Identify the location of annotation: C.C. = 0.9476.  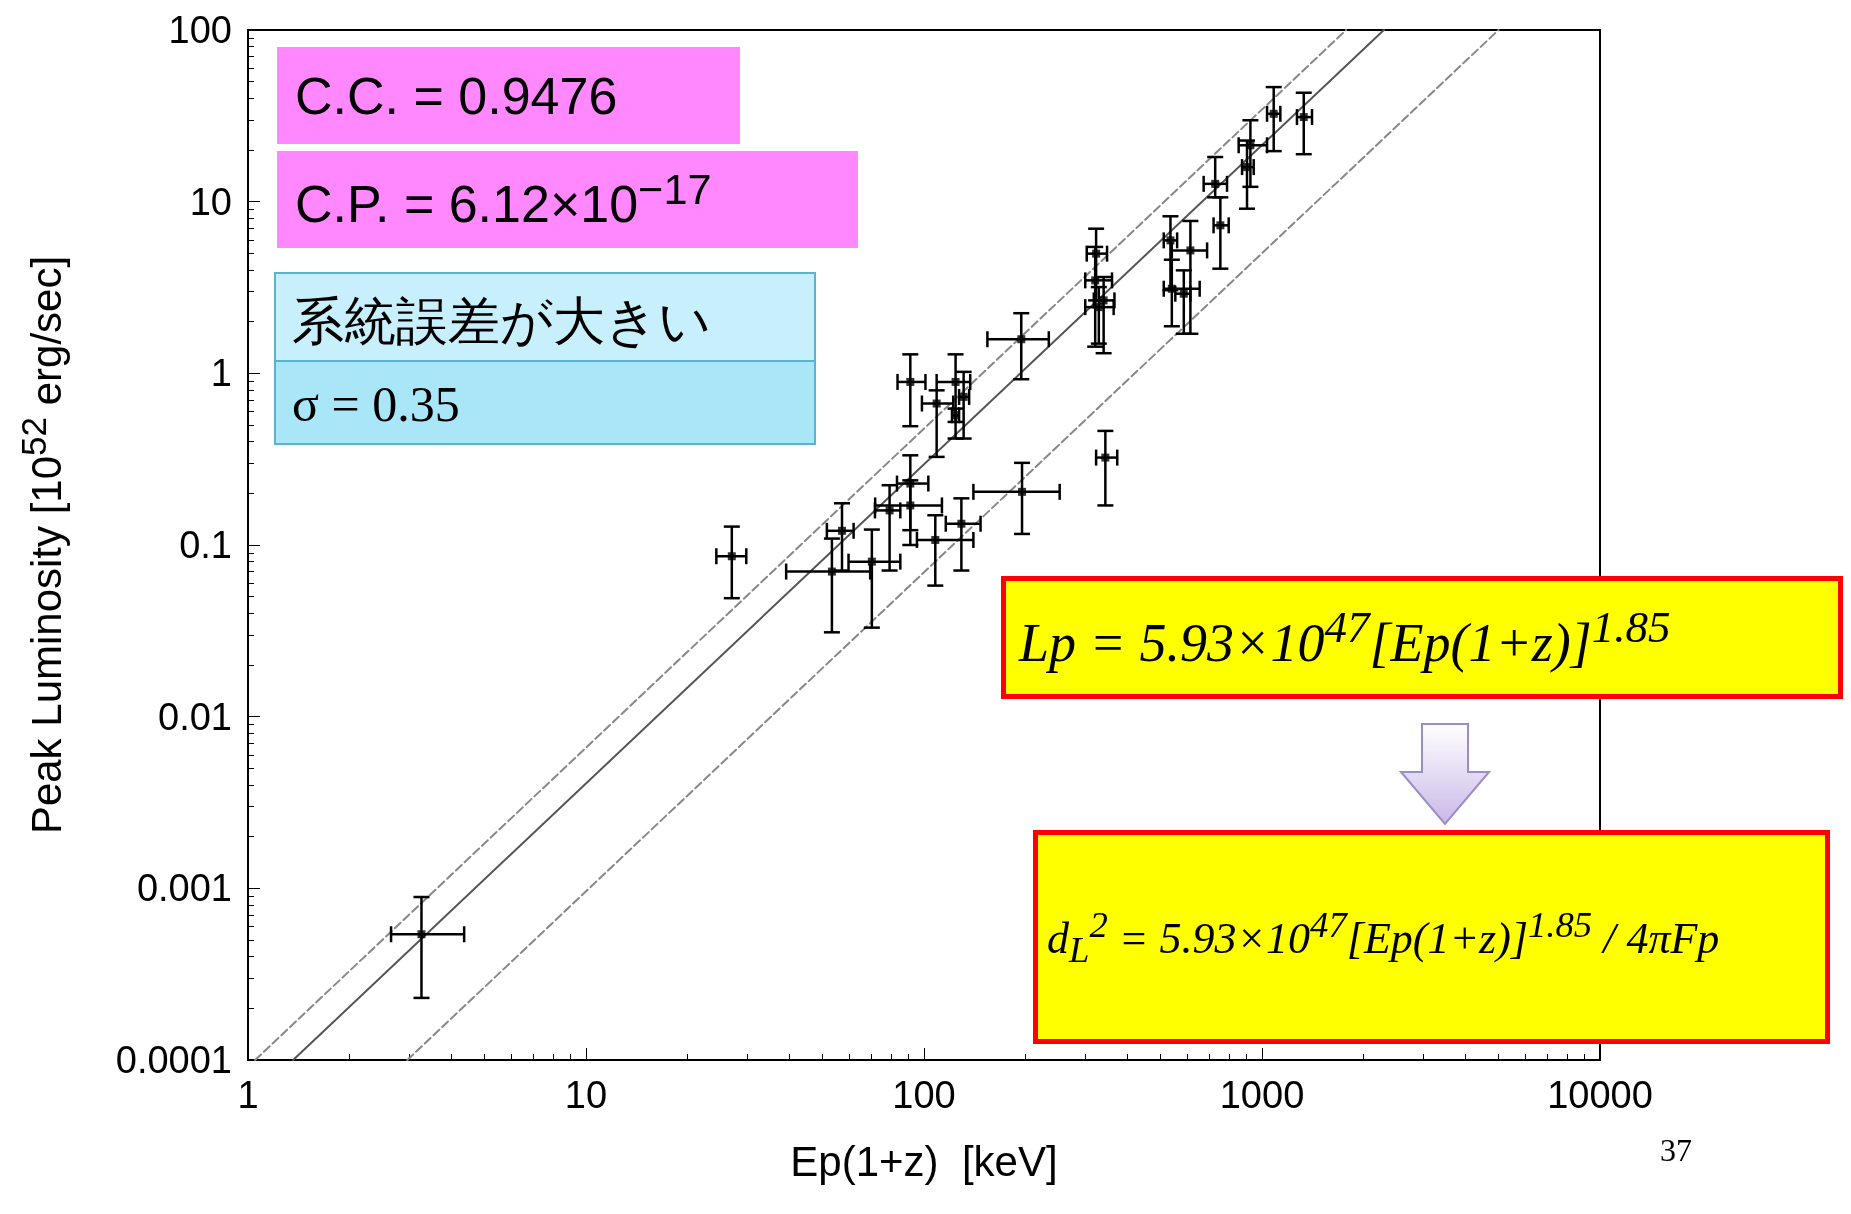
(456, 95).